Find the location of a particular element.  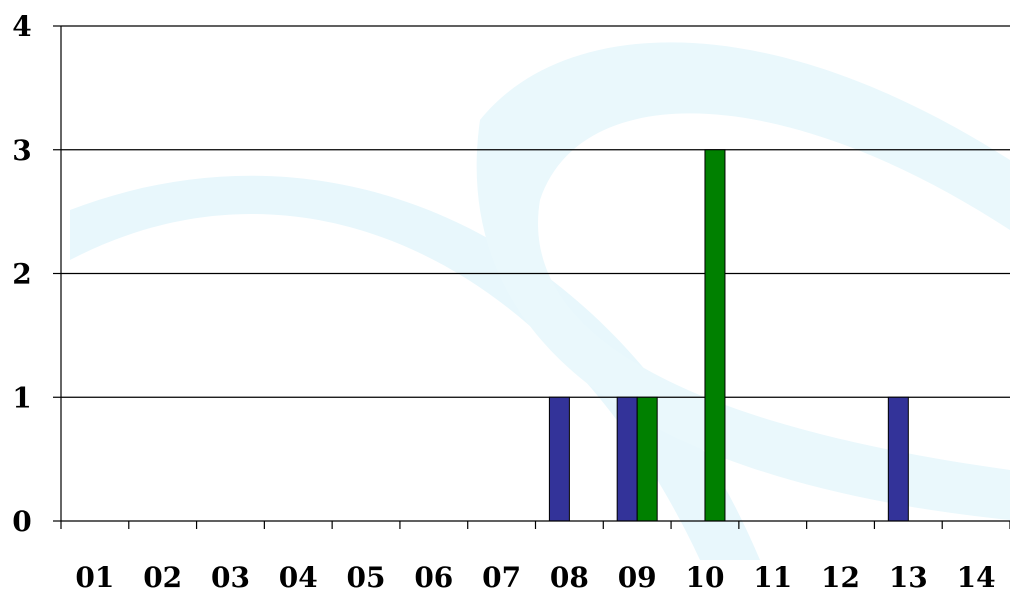

y-tick-labels: 0 1 2 3 4 is located at coordinates (21, 274).